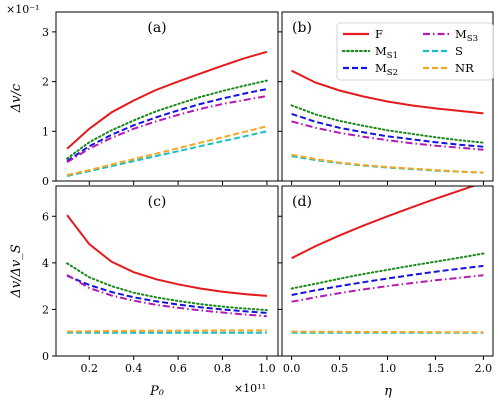 This screenshot has width=498, height=400. What do you see at coordinates (22, 9) in the screenshot?
I see `top-multiplier: ×10⁻¹` at bounding box center [22, 9].